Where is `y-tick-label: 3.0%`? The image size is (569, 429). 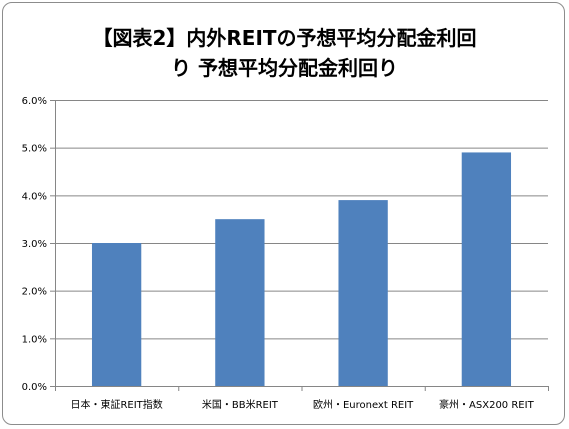
y-tick-label: 3.0% is located at coordinates (34, 244).